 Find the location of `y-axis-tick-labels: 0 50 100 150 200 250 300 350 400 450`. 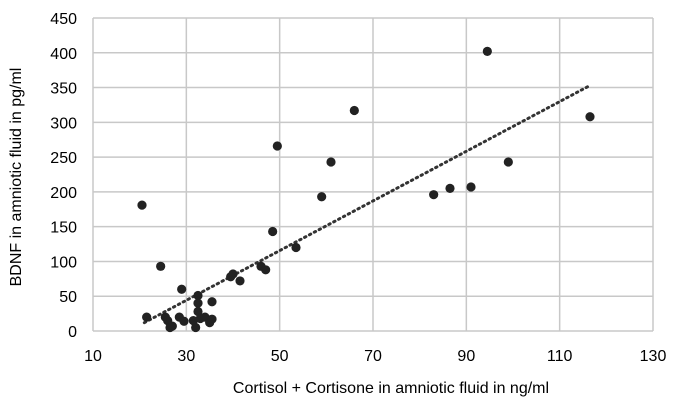

y-axis-tick-labels: 0 50 100 150 200 250 300 350 400 450 is located at coordinates (63, 176).